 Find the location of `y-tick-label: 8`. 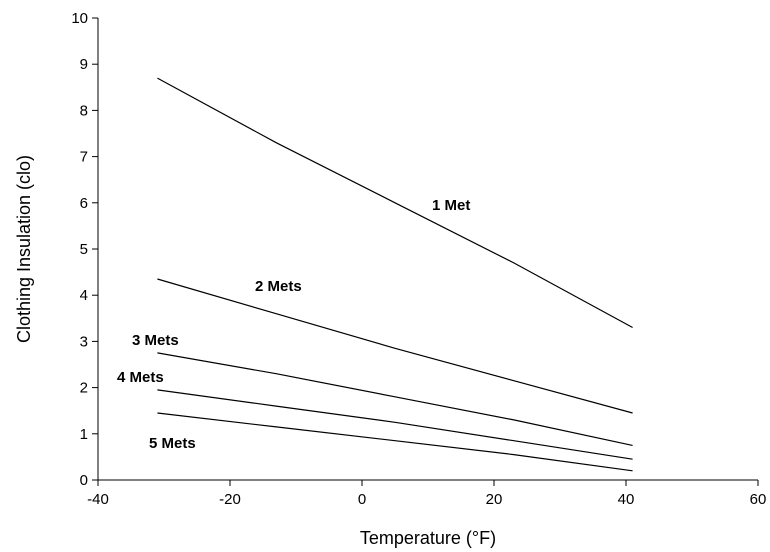

y-tick-label: 8 is located at coordinates (84, 110).